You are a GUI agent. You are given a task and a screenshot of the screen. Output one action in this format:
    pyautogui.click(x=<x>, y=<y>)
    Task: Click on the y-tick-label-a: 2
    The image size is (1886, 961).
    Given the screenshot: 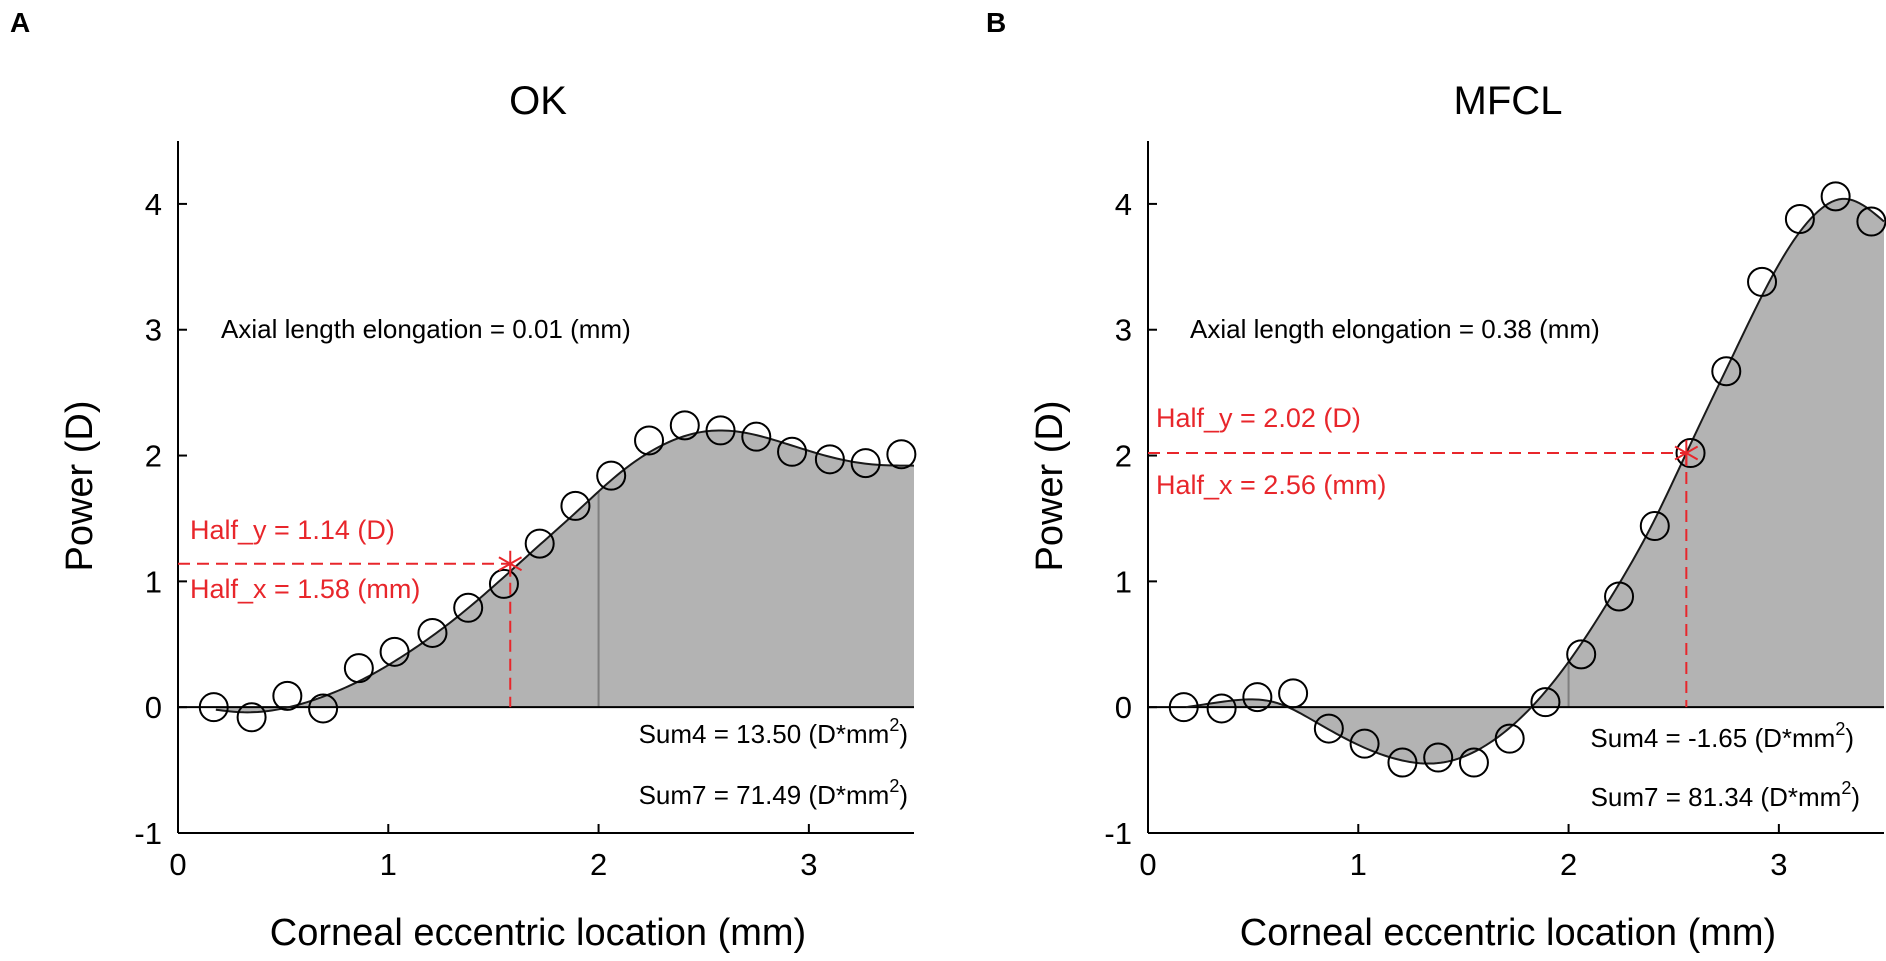 What is the action you would take?
    pyautogui.click(x=153, y=456)
    